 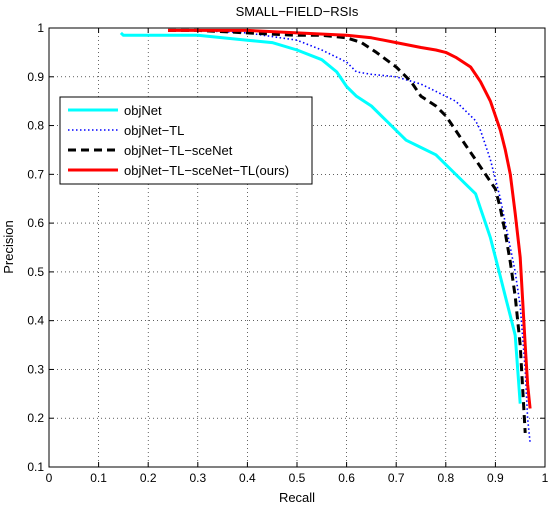 What do you see at coordinates (35, 272) in the screenshot?
I see `y-tick-label: 0.5` at bounding box center [35, 272].